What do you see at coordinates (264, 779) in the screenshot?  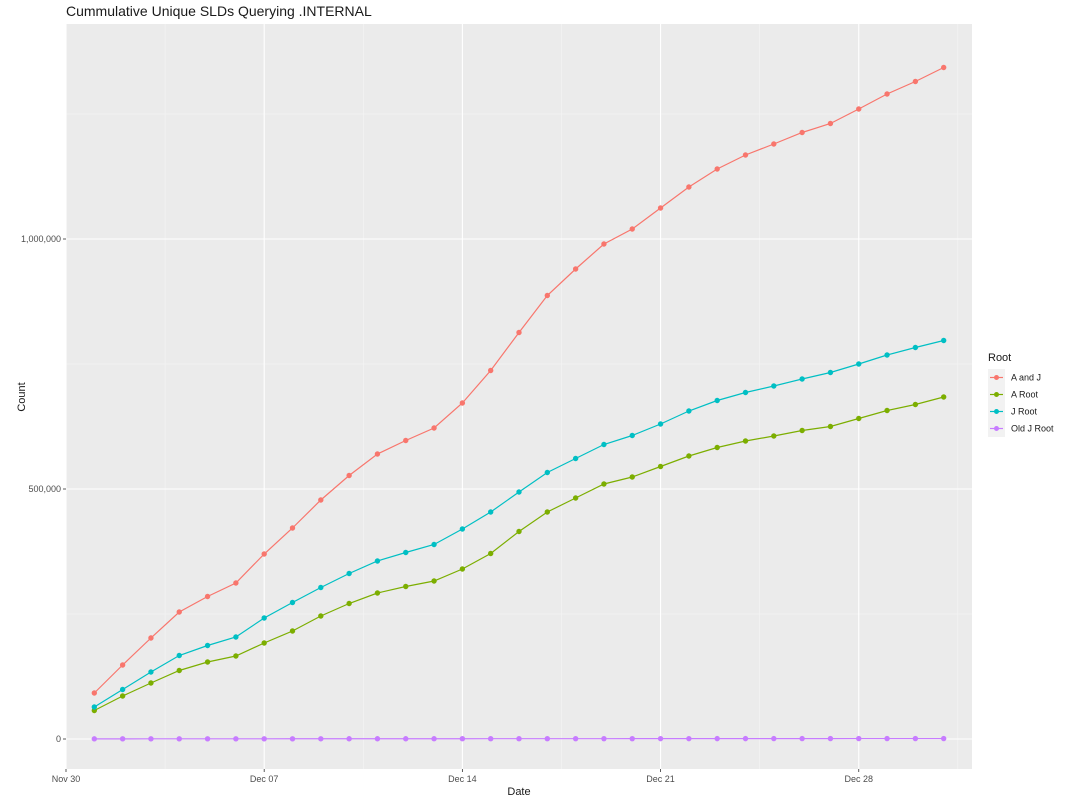 I see `x-tick-label: Dec 07` at bounding box center [264, 779].